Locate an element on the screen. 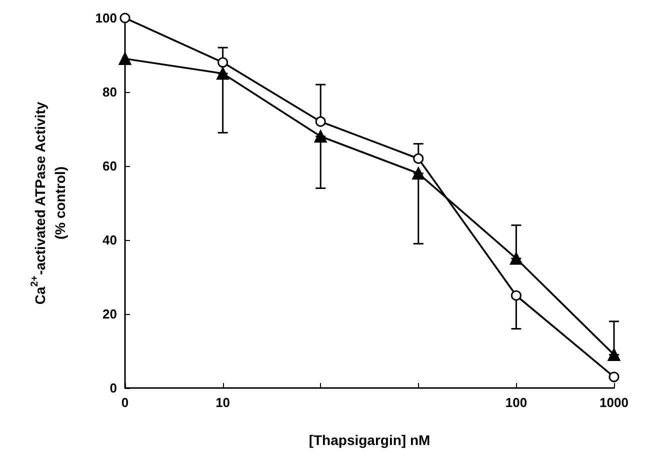  y-axis-title: Ca2+-activated ATPase Activity (% control) is located at coordinates (49, 203).